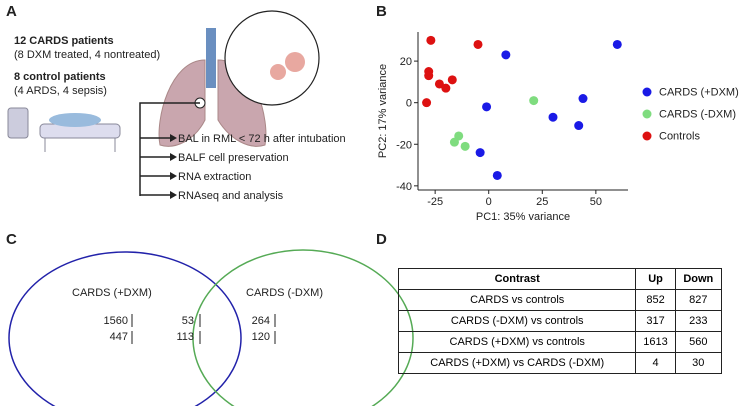  I want to click on venn-up: 264, so click(261, 321).